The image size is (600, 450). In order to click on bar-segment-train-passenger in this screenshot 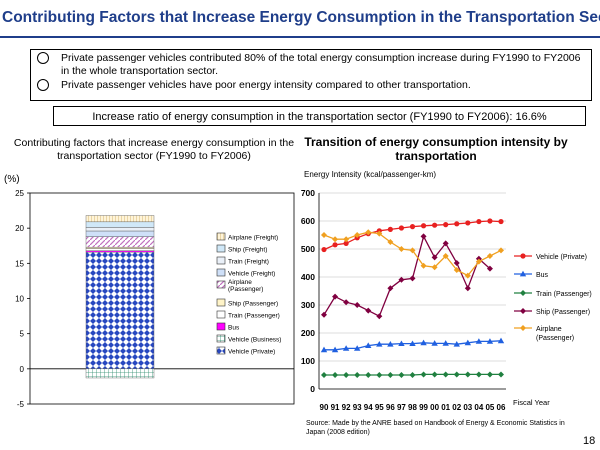, I will do `click(120, 249)`.